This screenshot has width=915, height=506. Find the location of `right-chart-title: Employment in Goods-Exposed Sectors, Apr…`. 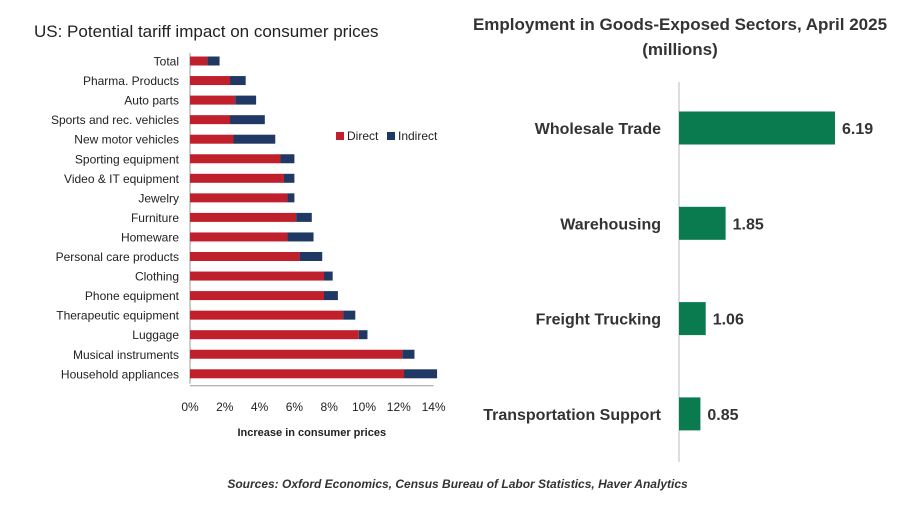

right-chart-title: Employment in Goods-Exposed Sectors, Apr… is located at coordinates (680, 37).